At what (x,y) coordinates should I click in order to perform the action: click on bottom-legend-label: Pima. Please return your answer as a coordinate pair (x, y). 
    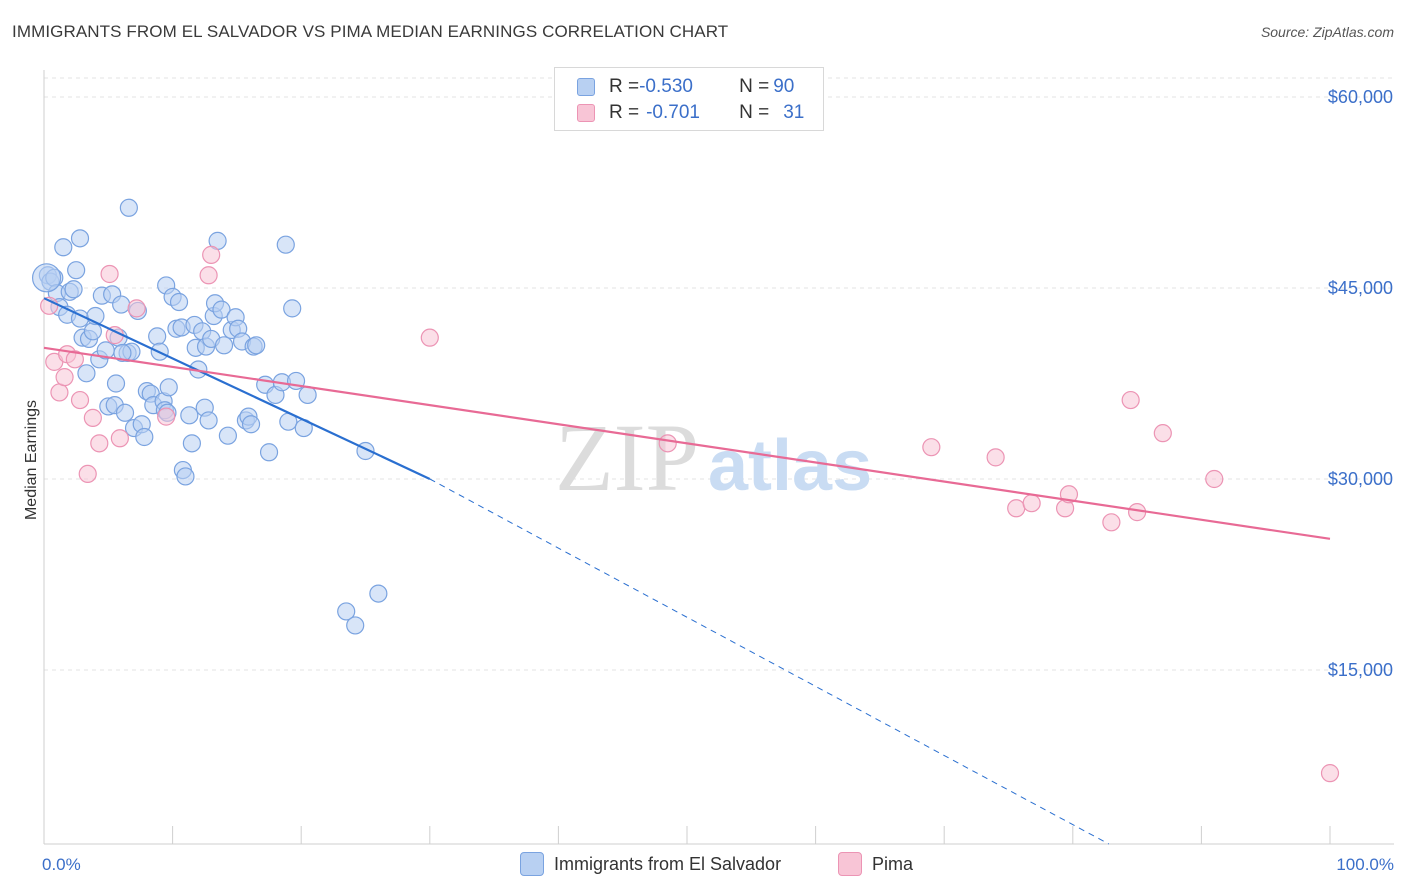
    Looking at the image, I should click on (893, 863).